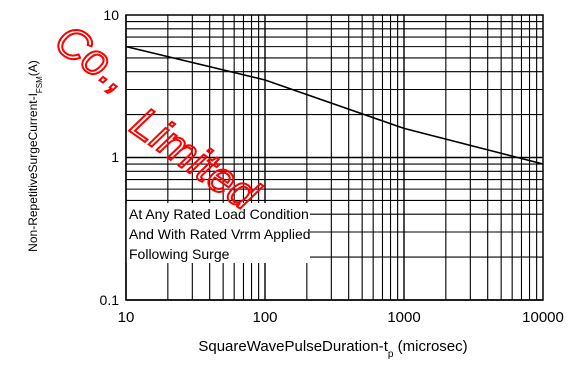 The height and width of the screenshot is (367, 587). What do you see at coordinates (179, 254) in the screenshot?
I see `annotation-line-3: Following Surge` at bounding box center [179, 254].